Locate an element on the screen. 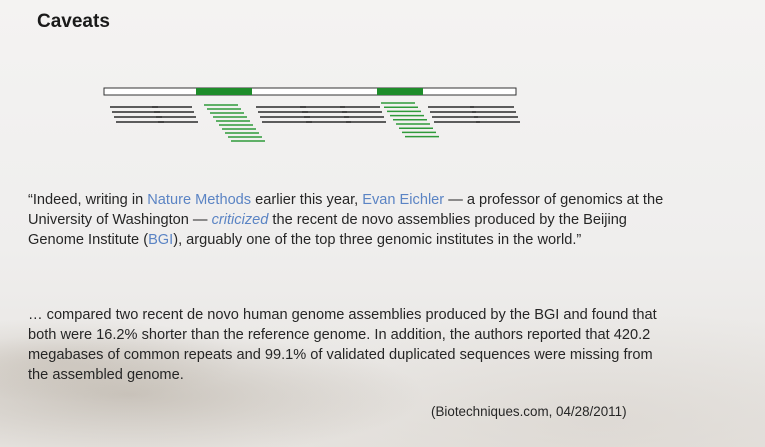 This screenshot has height=447, width=765. close-quote-mark: ” is located at coordinates (579, 240).